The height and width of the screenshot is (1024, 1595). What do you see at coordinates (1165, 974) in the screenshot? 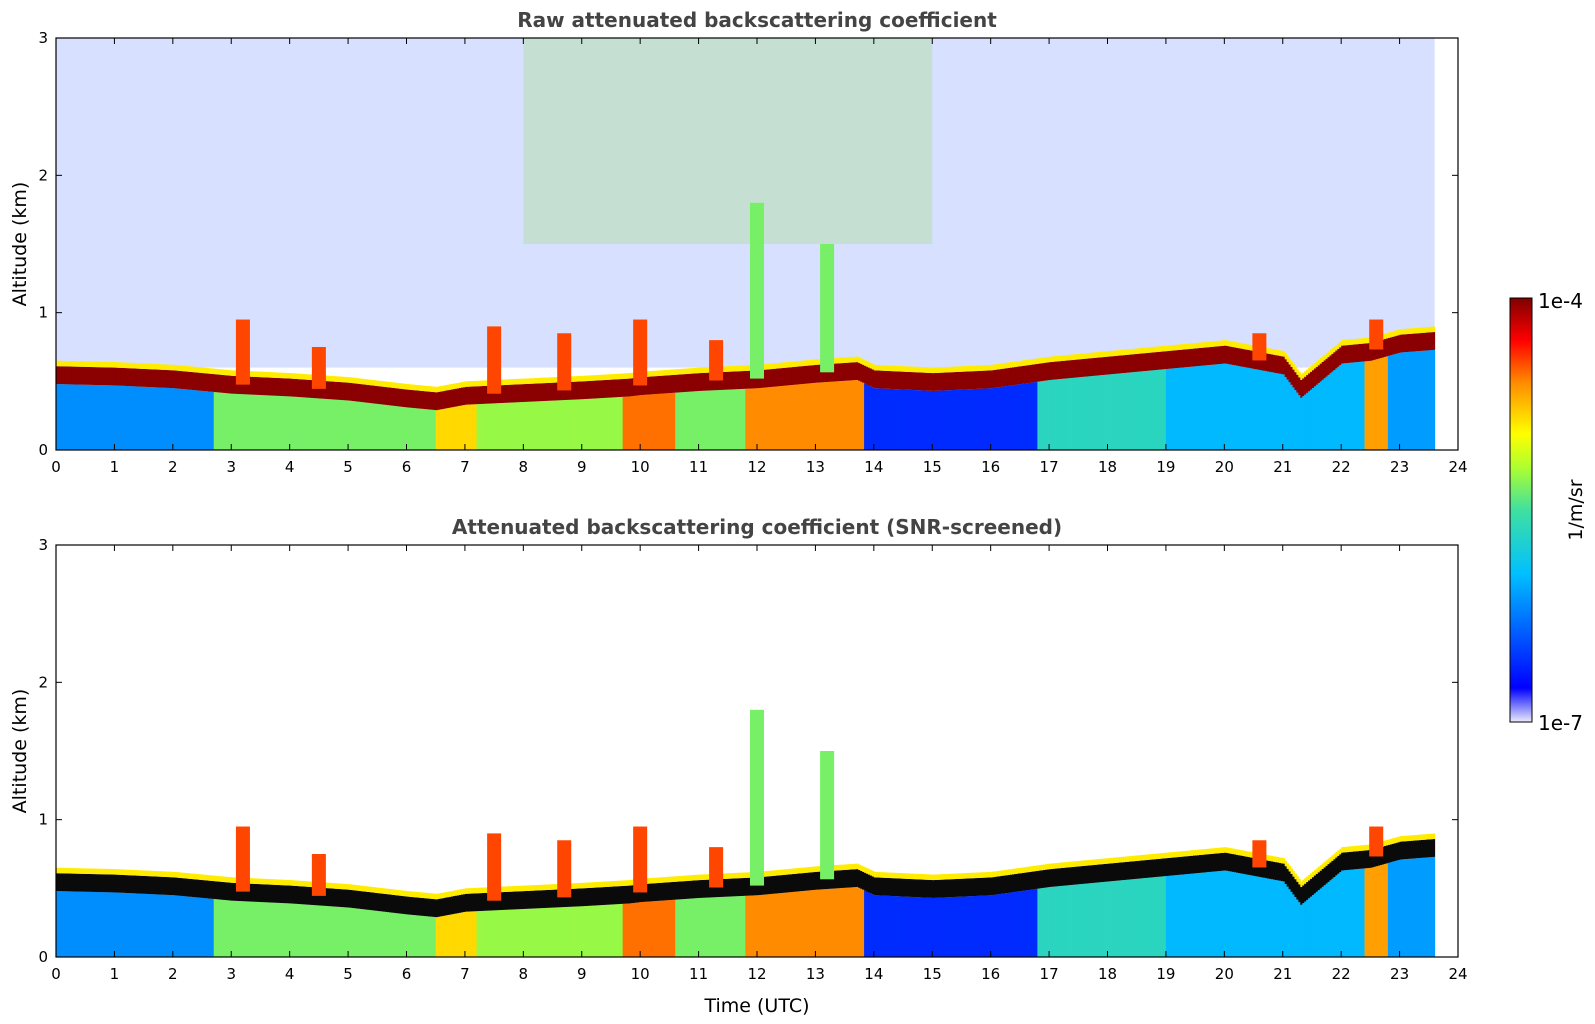
I see `x-tick-label: 19` at bounding box center [1165, 974].